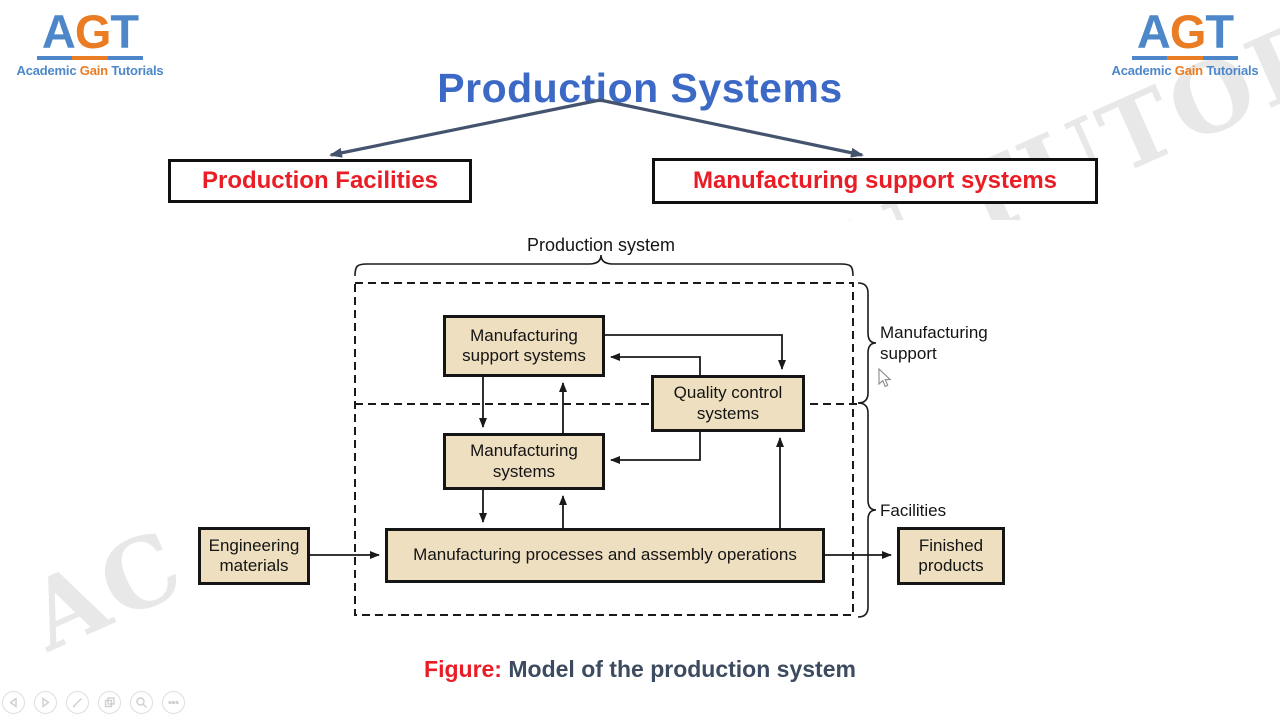  What do you see at coordinates (875, 181) in the screenshot?
I see `manufacturing-support-systems-box: Manufacturing support systems` at bounding box center [875, 181].